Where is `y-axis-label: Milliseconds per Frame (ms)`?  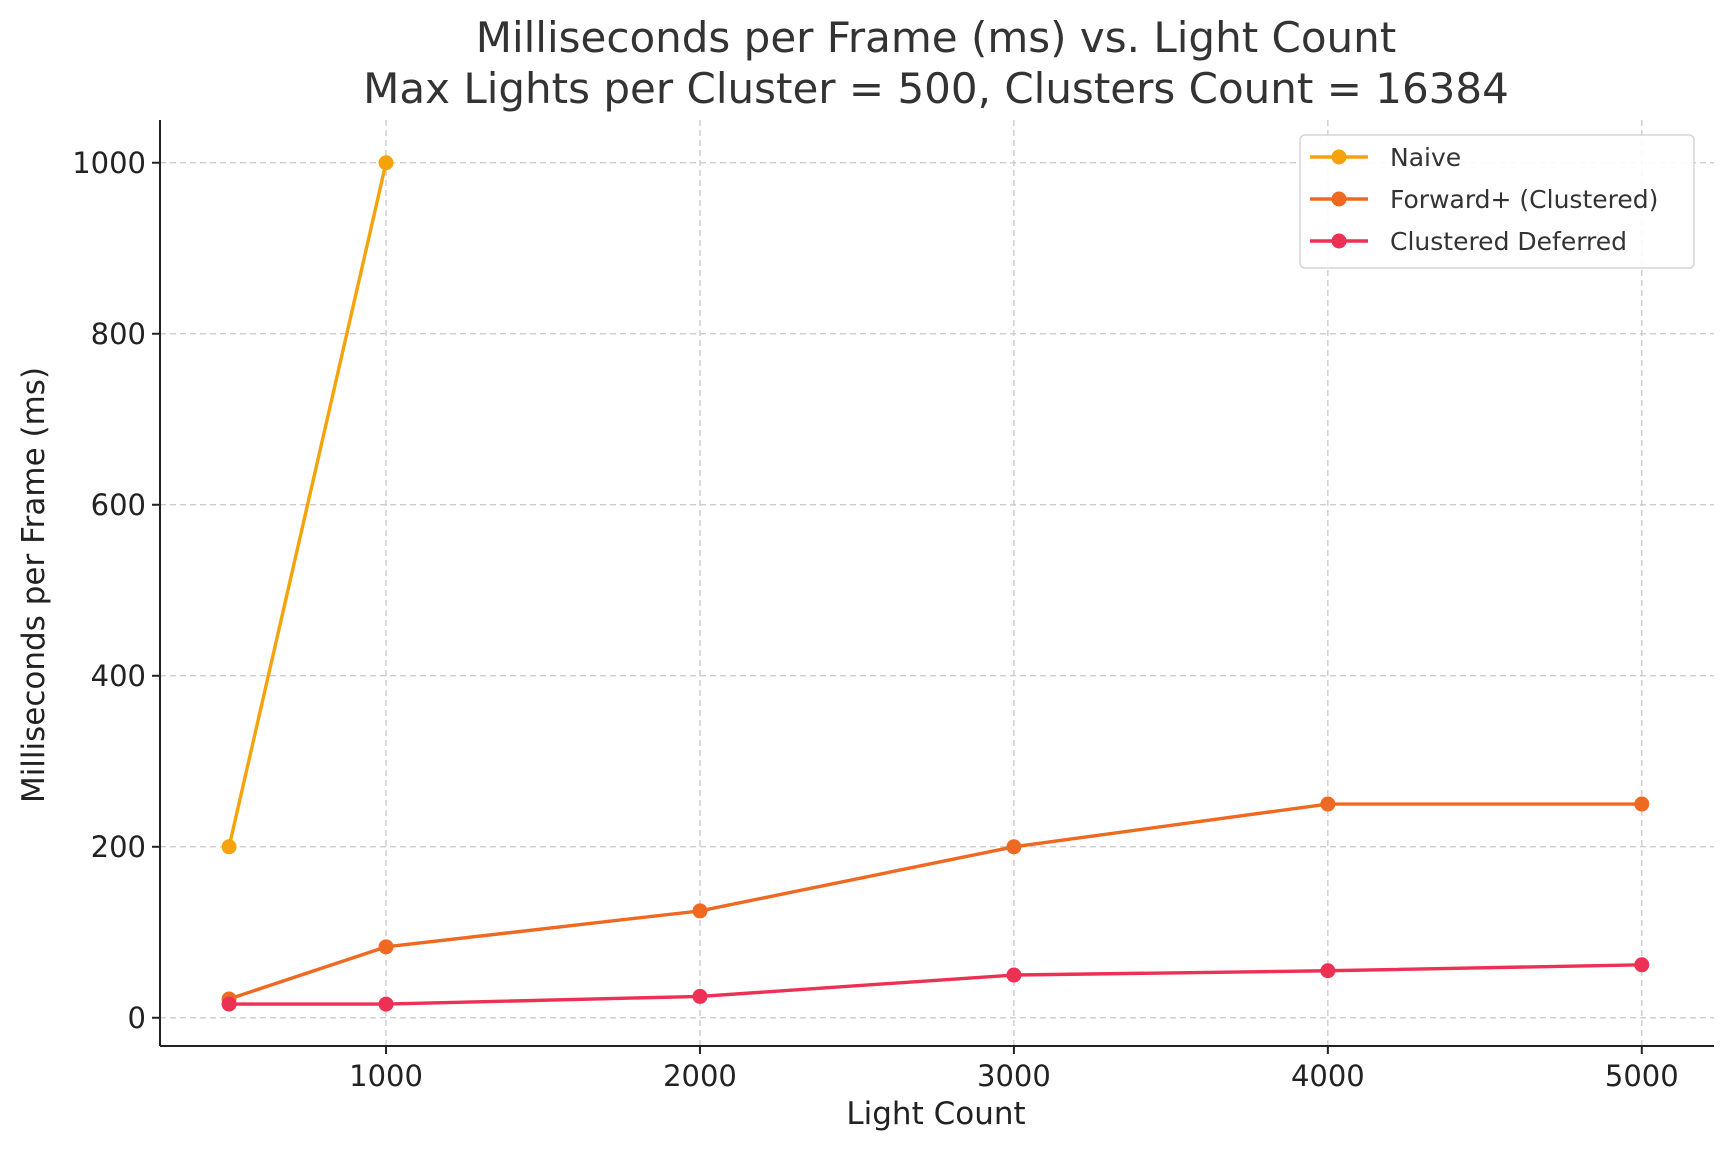 y-axis-label: Milliseconds per Frame (ms) is located at coordinates (34, 585).